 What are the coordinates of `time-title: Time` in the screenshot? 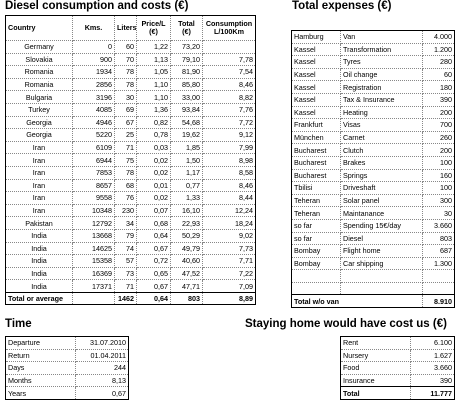 It's located at (18, 324).